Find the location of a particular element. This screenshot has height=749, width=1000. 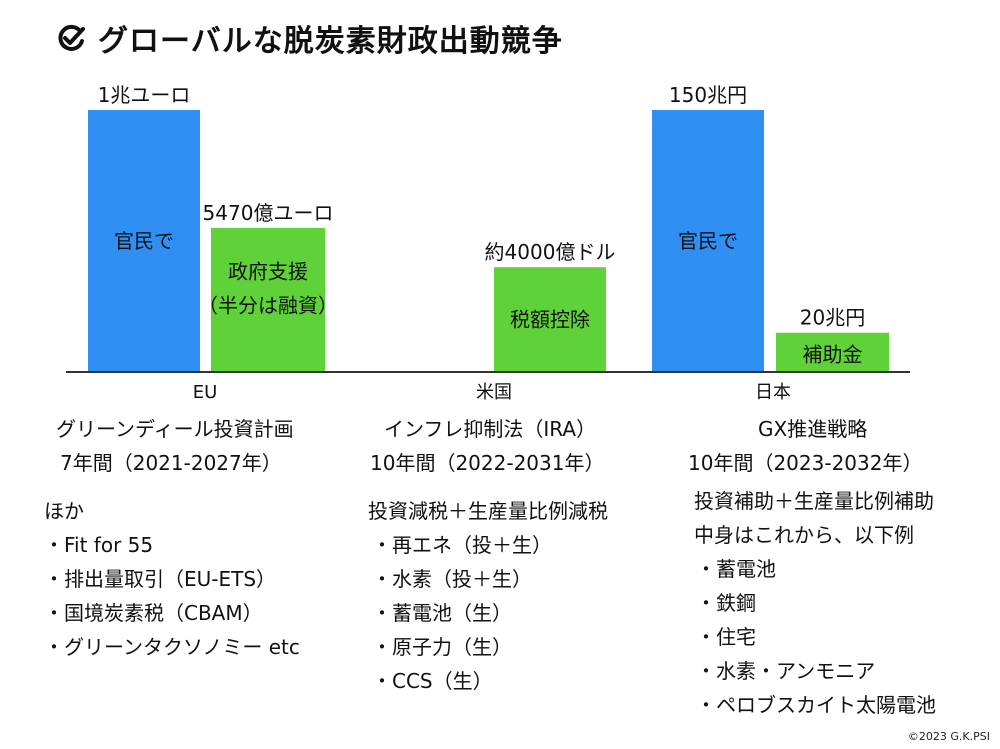

jp-plan-period: 10年間（2023-2032年） is located at coordinates (805, 463).